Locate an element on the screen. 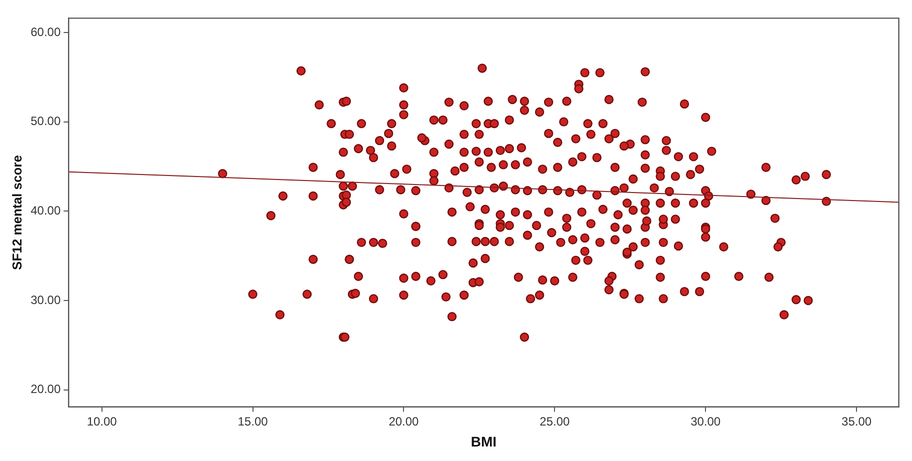 Image resolution: width=912 pixels, height=461 pixels. x-tick-label: 20.00 is located at coordinates (404, 421).